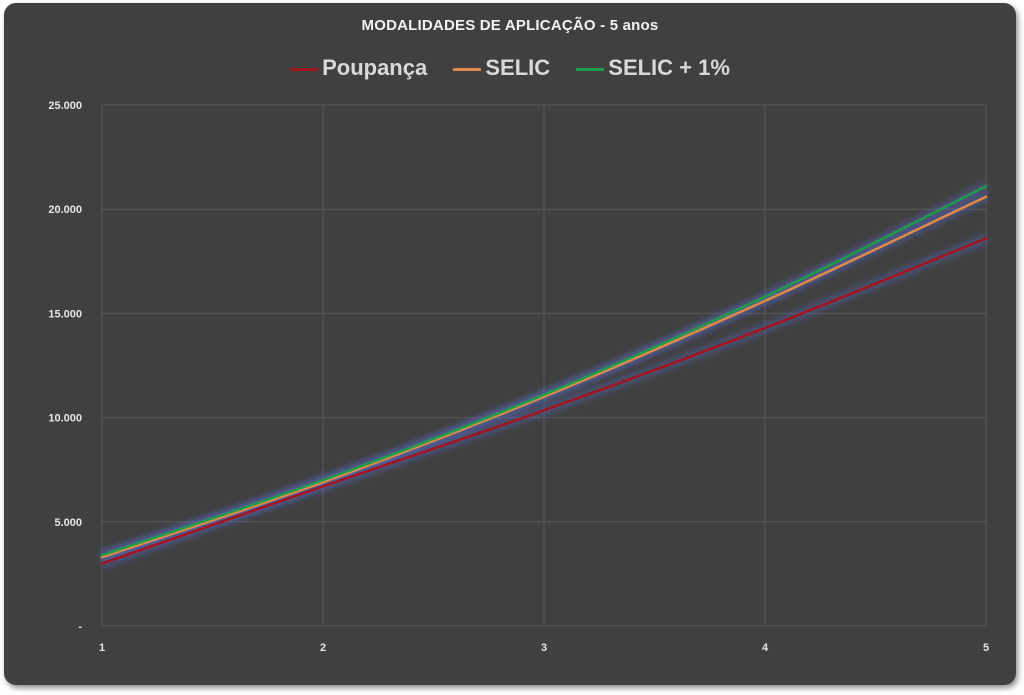  I want to click on legend-item-selic-plus: SELIC + 1%, so click(653, 68).